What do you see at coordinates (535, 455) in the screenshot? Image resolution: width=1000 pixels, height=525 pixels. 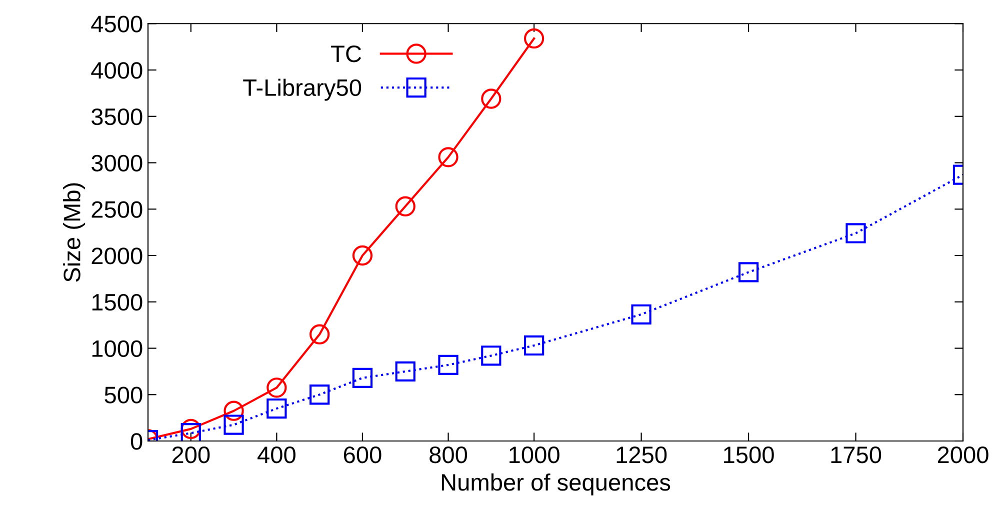 I see `x-tick-label: 1000` at bounding box center [535, 455].